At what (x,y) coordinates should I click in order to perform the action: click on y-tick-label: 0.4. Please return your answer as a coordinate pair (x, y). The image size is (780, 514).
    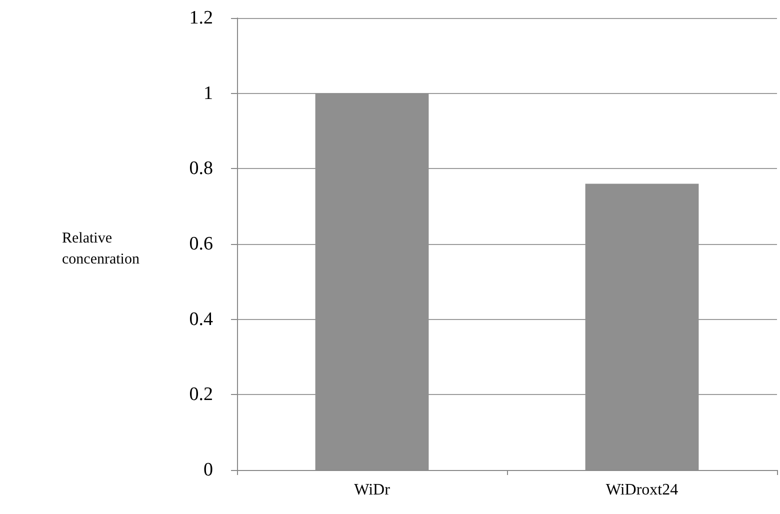
    Looking at the image, I should click on (201, 319).